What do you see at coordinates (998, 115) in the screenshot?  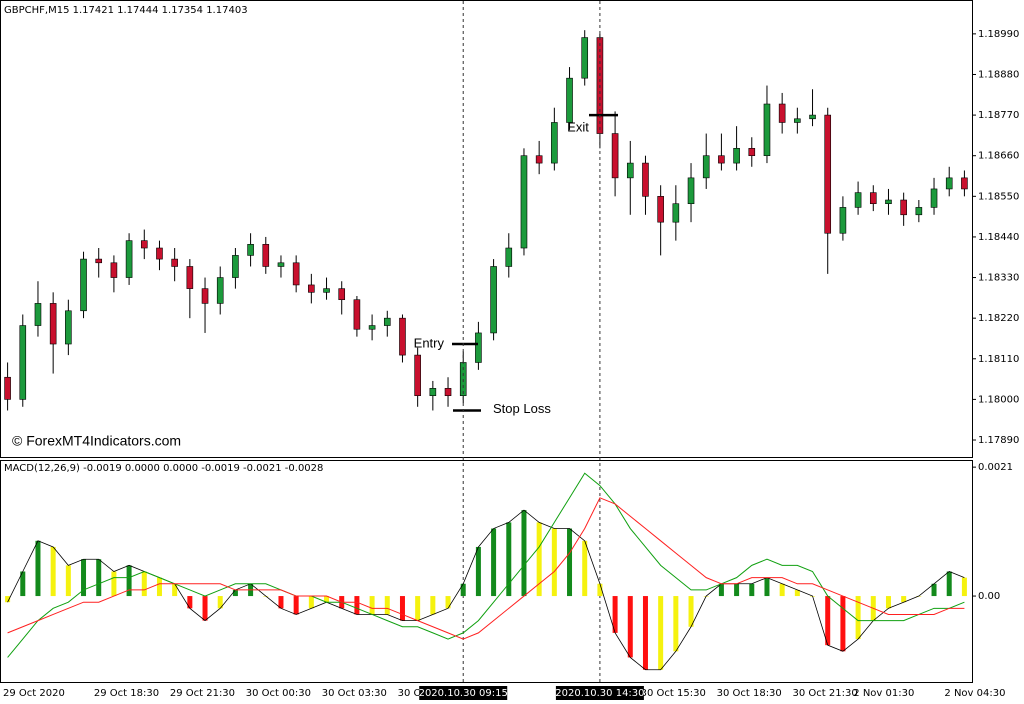 I see `y-tick-label: 1.18770` at bounding box center [998, 115].